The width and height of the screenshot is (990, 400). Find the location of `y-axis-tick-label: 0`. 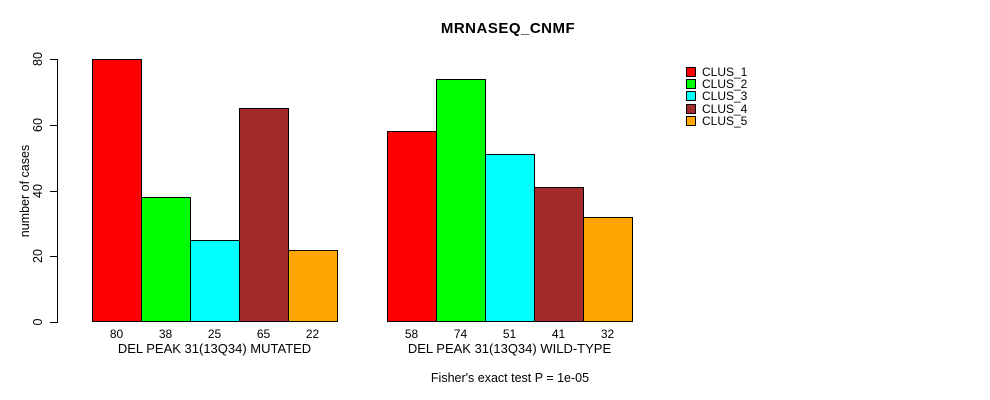

y-axis-tick-label: 0 is located at coordinates (38, 322).